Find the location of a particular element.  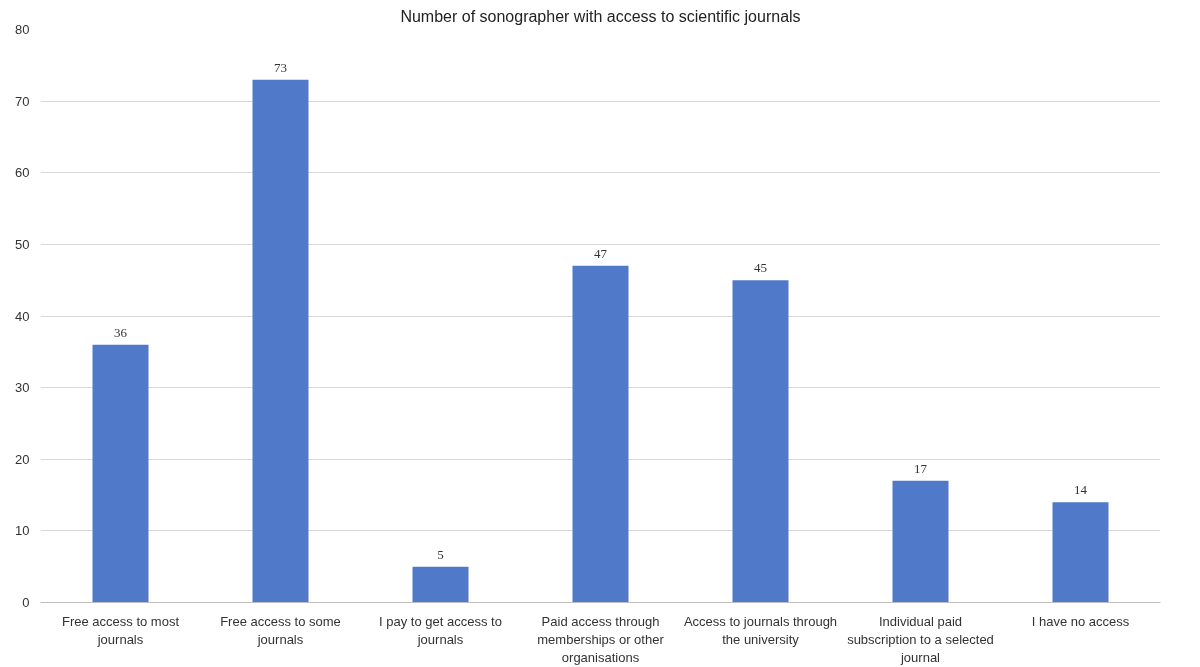

y-tick-label: 0 is located at coordinates (26, 602).